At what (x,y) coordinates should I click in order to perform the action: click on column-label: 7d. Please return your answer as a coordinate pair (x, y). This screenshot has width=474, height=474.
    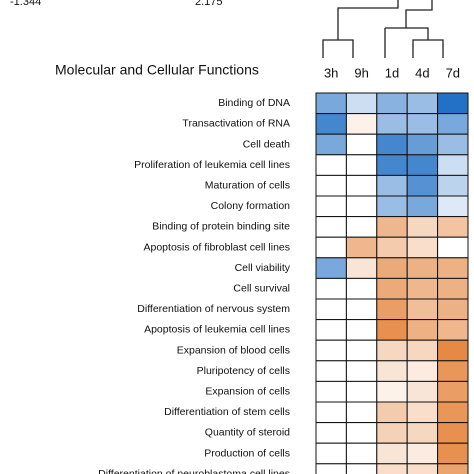
    Looking at the image, I should click on (453, 72).